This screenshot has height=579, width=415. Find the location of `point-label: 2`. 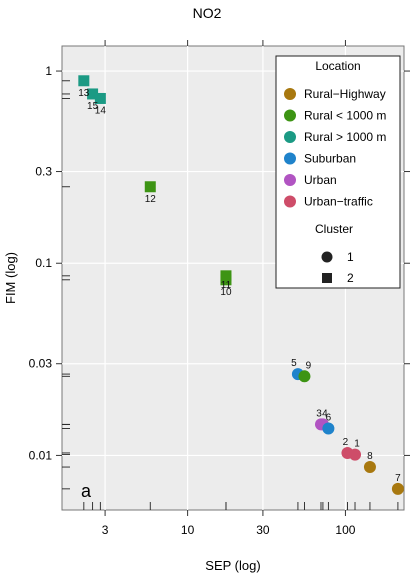

point-label: 2 is located at coordinates (346, 442).